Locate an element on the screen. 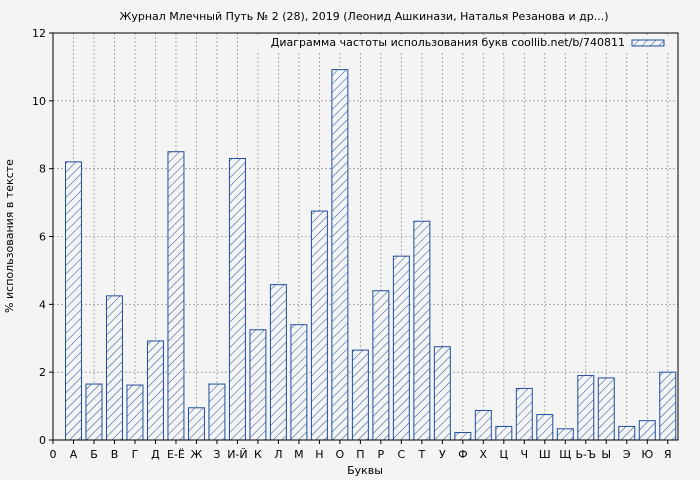 Image resolution: width=700 pixels, height=480 pixels. bar-Т is located at coordinates (422, 330).